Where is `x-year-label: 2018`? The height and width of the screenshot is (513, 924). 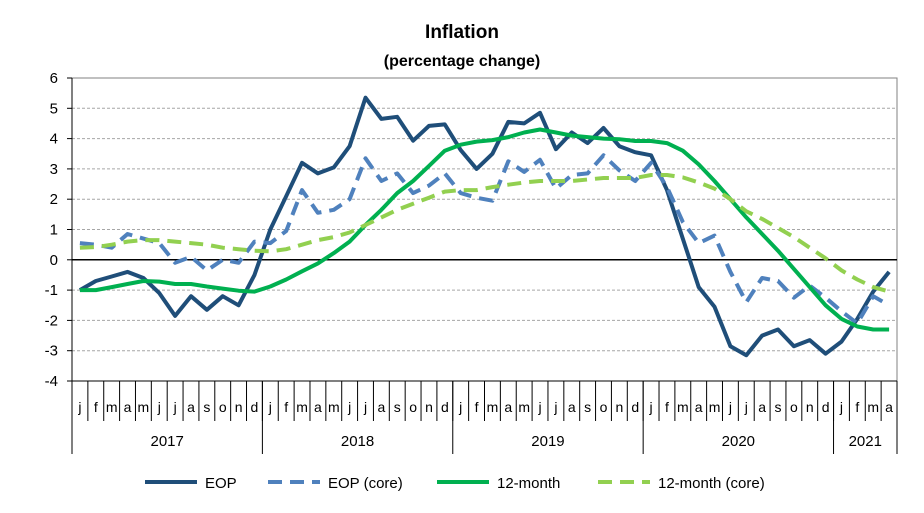 x-year-label: 2018 is located at coordinates (357, 441).